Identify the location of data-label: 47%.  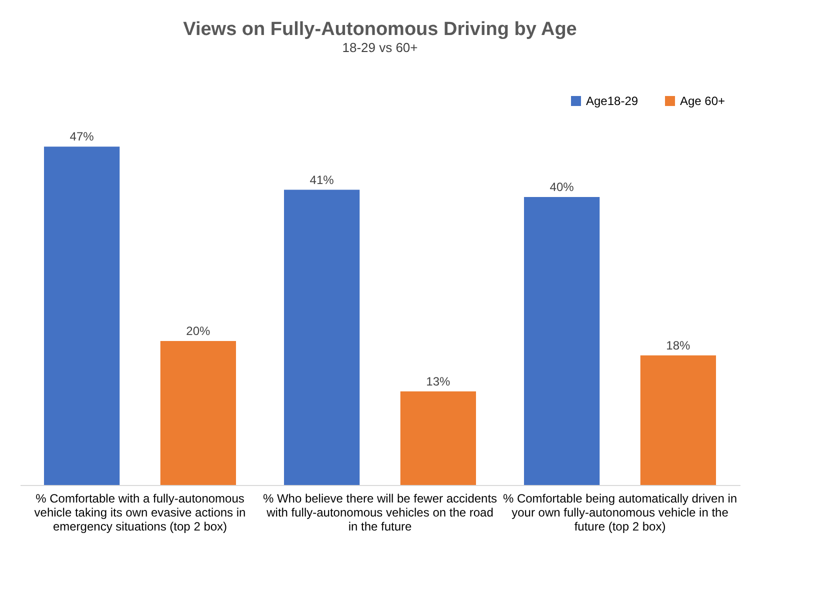
(82, 137).